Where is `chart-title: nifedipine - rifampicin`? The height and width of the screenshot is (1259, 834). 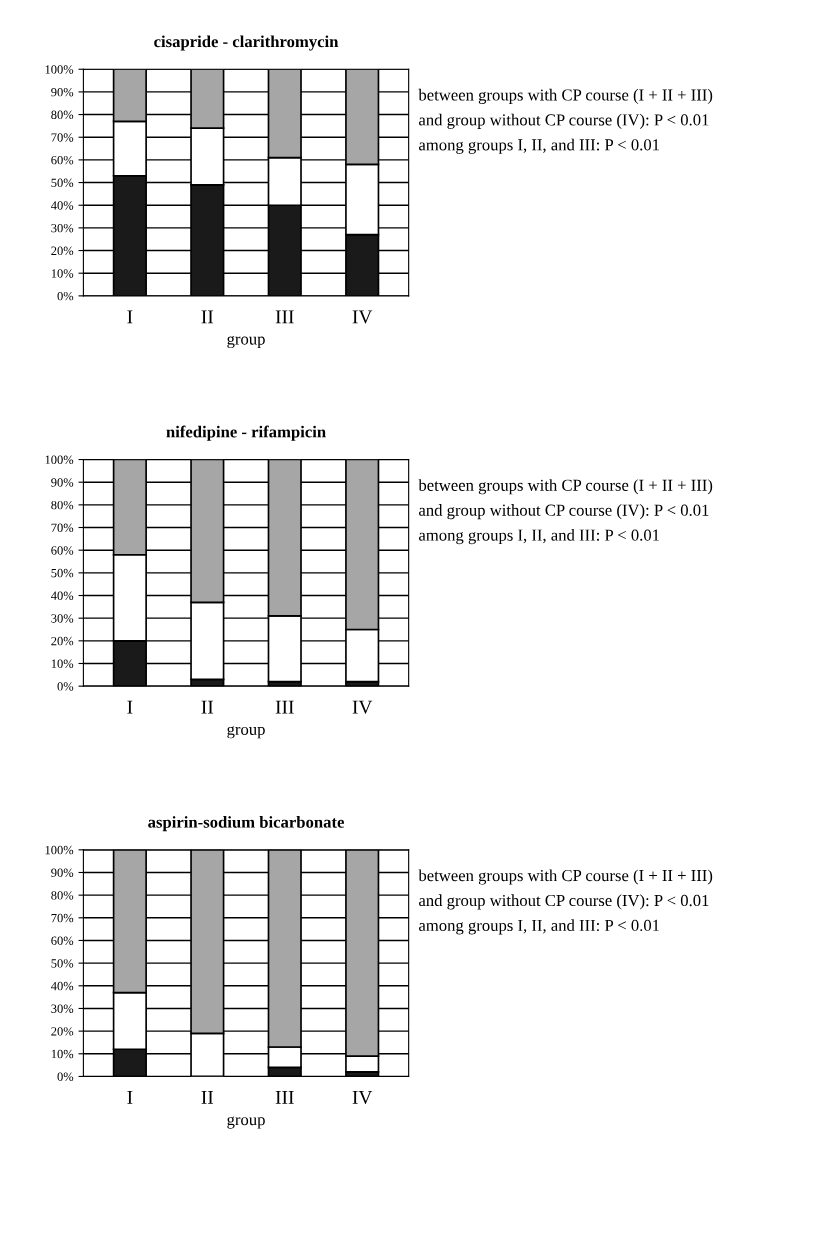 chart-title: nifedipine - rifampicin is located at coordinates (246, 433).